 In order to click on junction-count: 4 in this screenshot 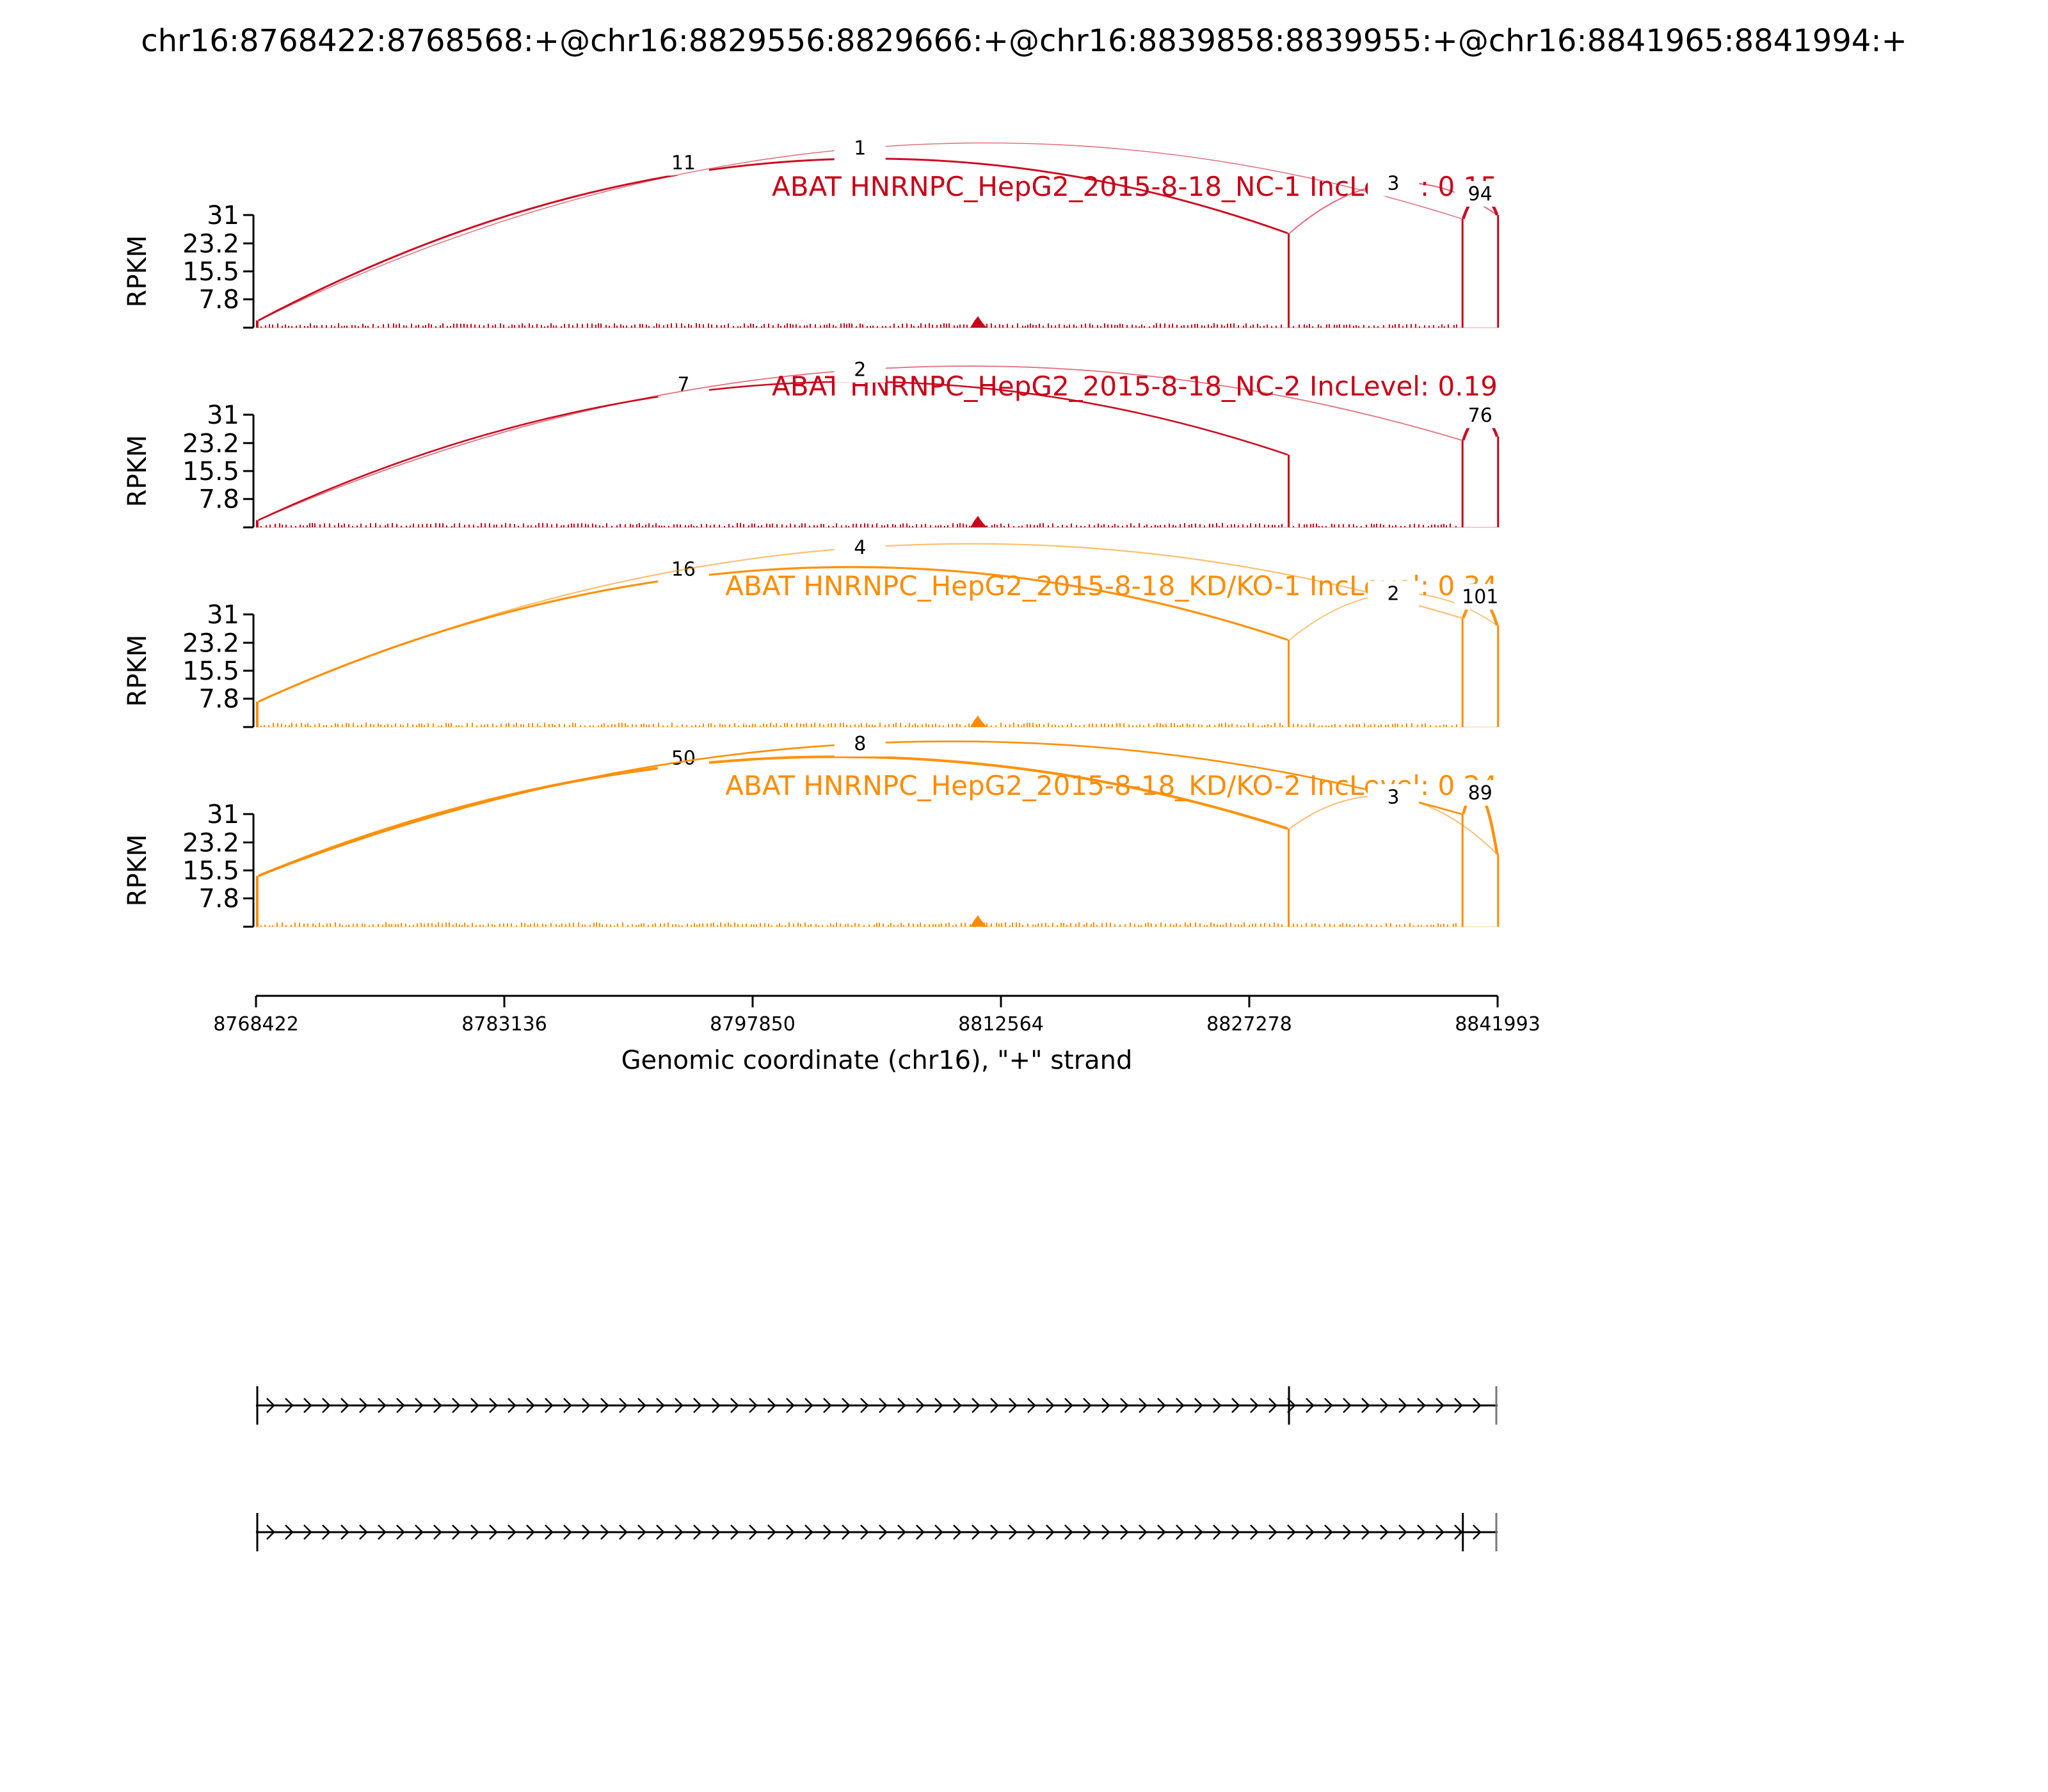, I will do `click(860, 548)`.